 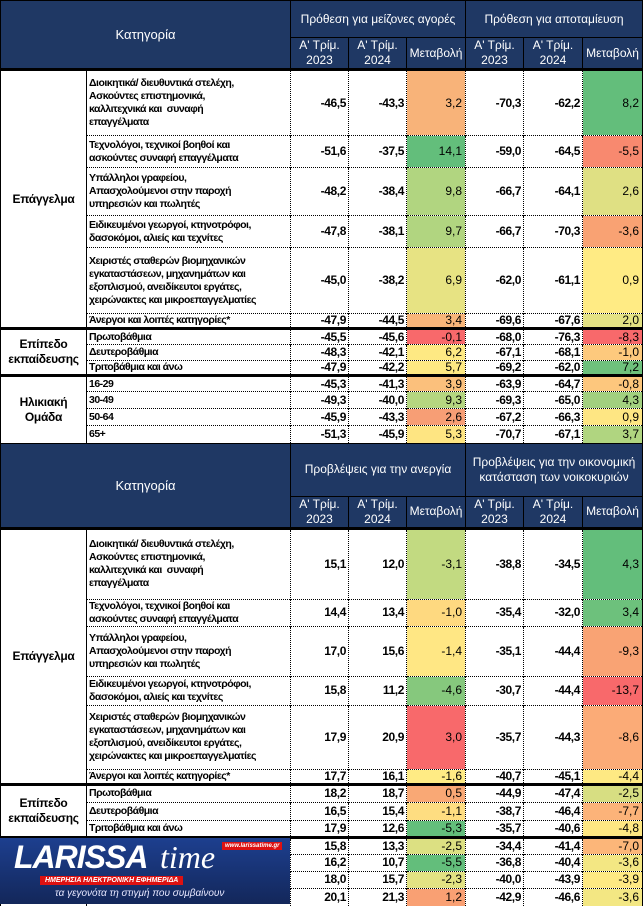 I want to click on value-cell: -46,5, so click(x=320, y=103).